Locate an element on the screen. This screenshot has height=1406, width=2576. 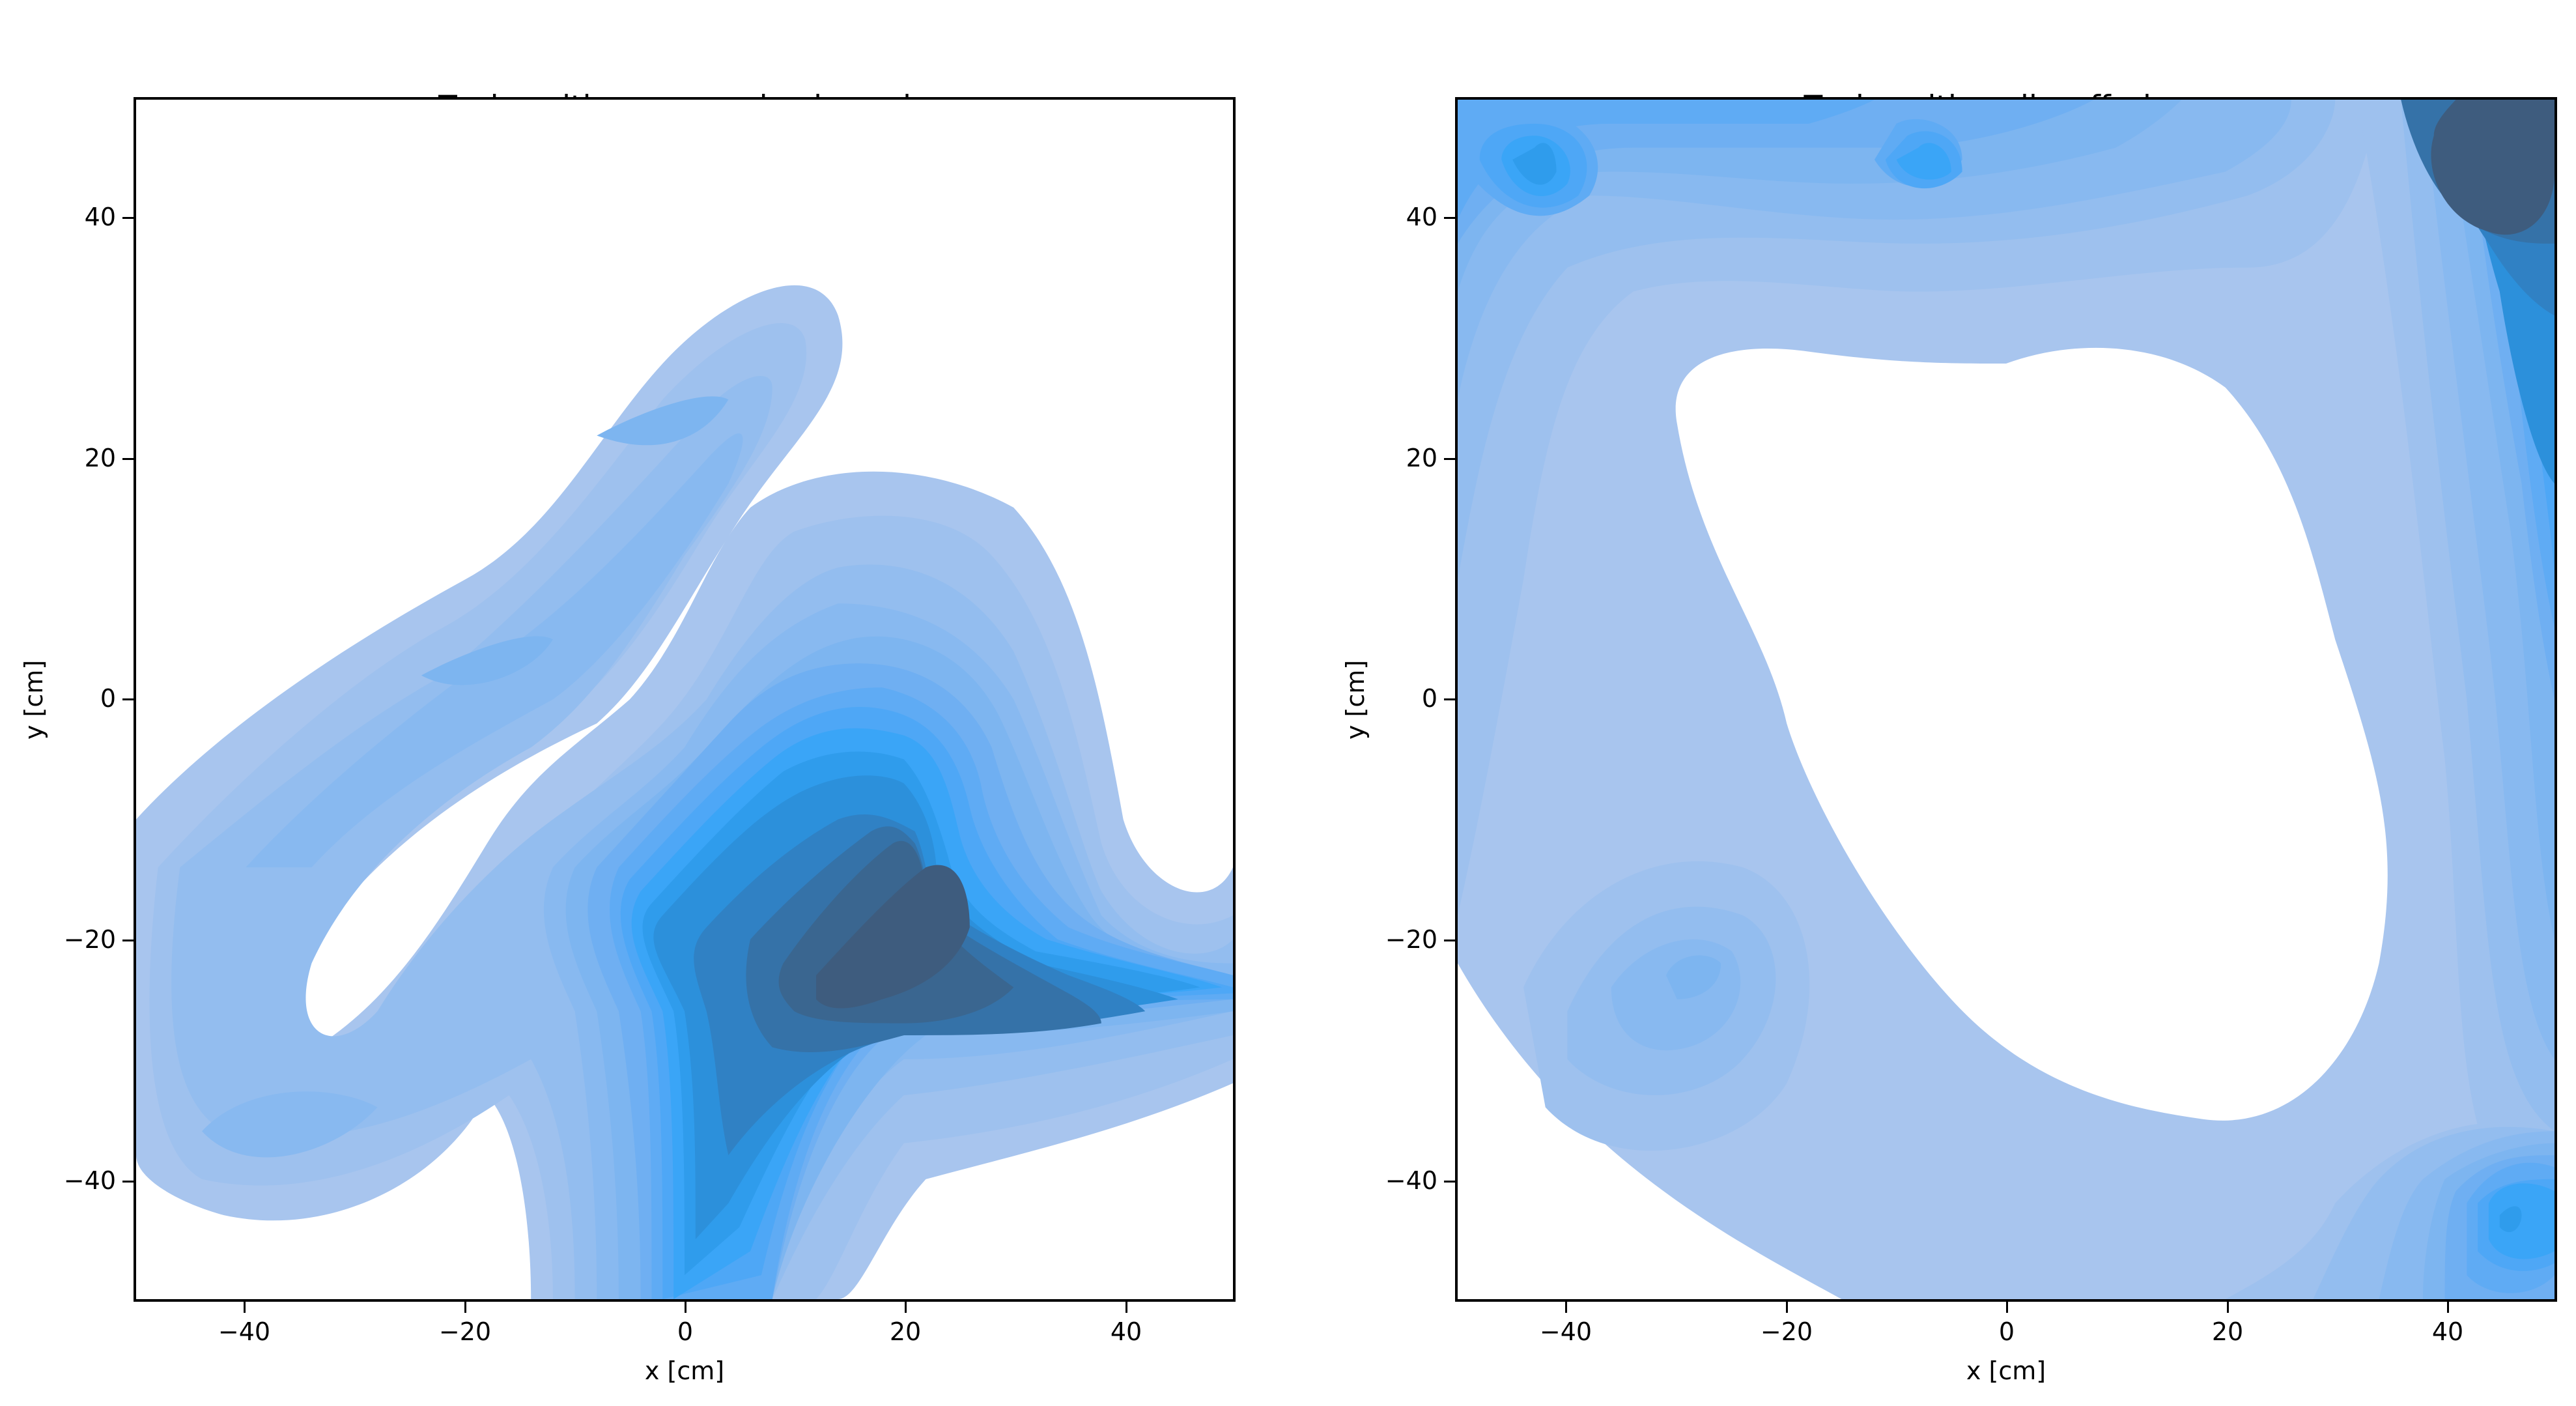
left-xtick-label: 40 is located at coordinates (1126, 1331).